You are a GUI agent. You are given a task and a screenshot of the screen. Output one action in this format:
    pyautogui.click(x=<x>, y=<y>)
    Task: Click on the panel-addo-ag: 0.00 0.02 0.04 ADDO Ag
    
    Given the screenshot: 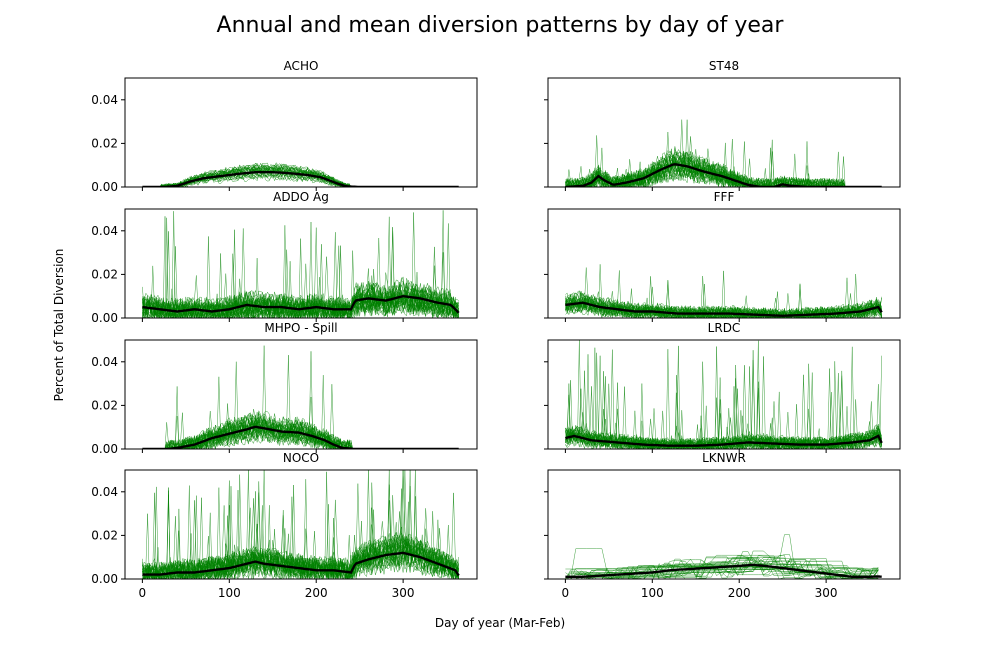 What is the action you would take?
    pyautogui.click(x=284, y=257)
    